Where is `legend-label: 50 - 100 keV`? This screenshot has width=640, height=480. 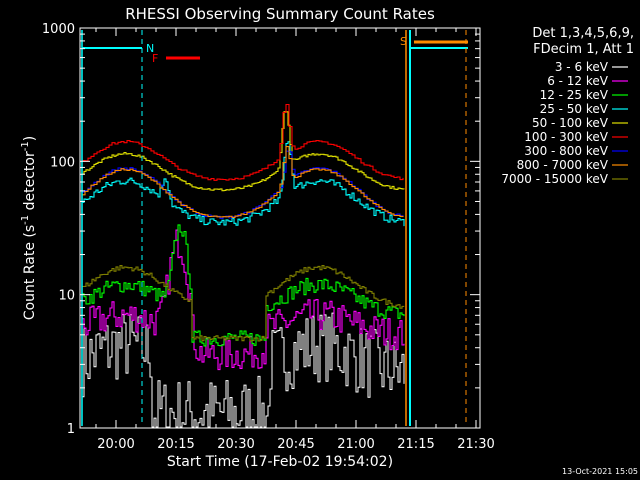
legend-label: 50 - 100 keV is located at coordinates (570, 123).